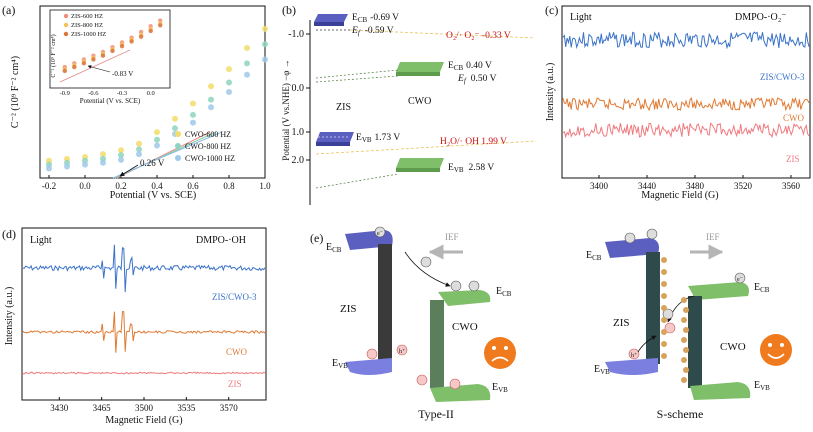 The image size is (813, 432). I want to click on s-interface-charges, so click(675, 320).